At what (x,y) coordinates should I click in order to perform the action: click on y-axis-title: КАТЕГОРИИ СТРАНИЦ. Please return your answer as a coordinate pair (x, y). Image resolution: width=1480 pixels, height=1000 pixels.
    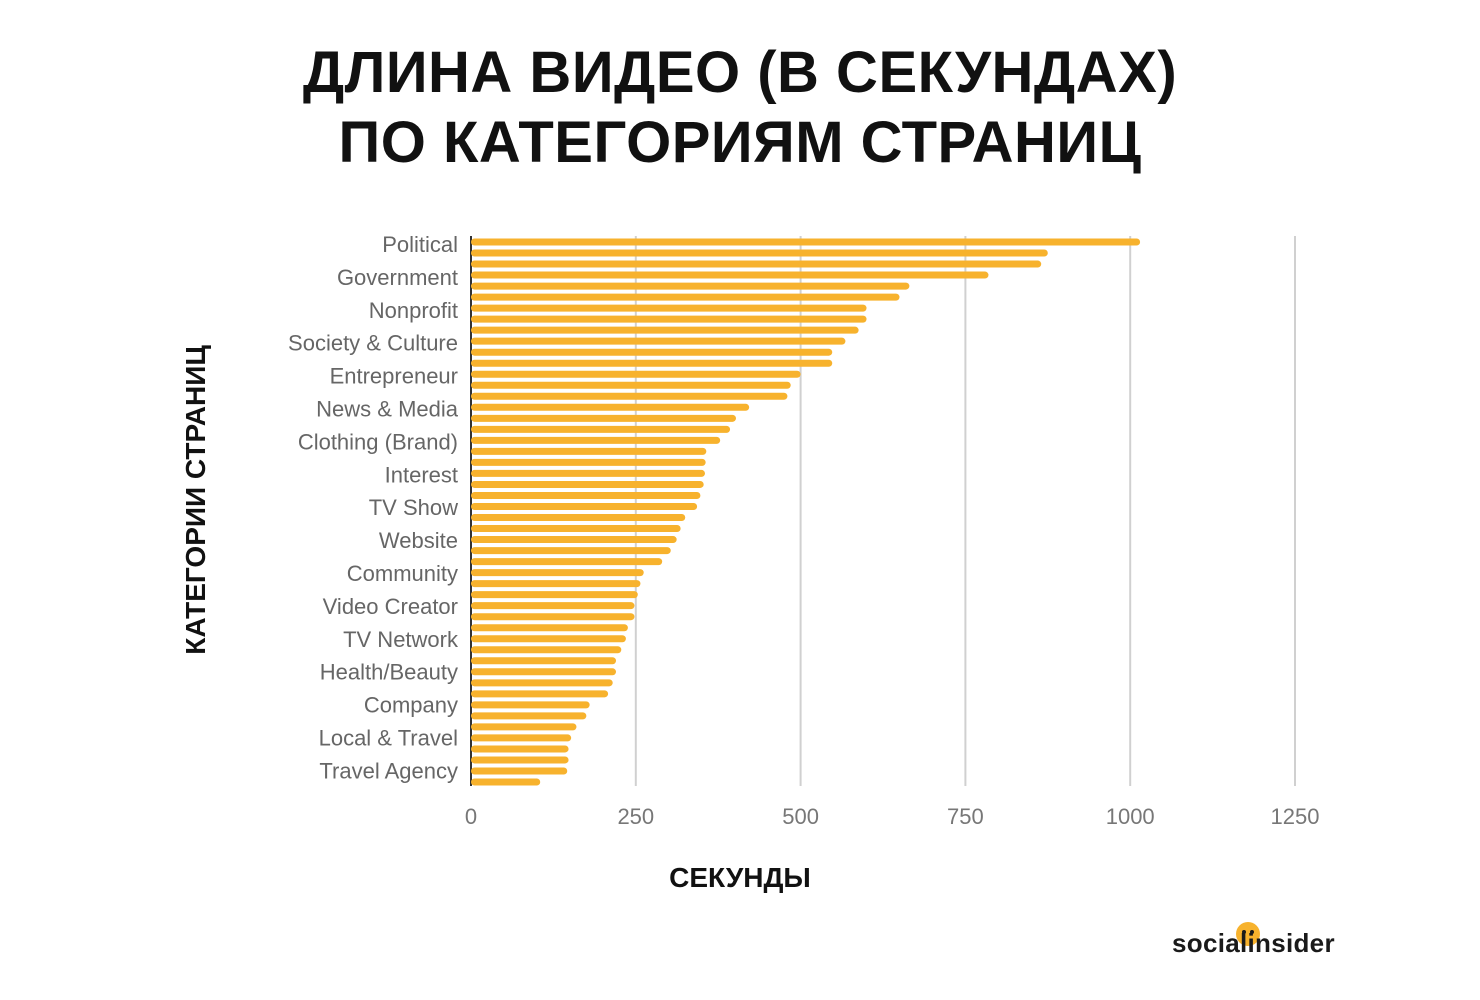
    Looking at the image, I should click on (195, 500).